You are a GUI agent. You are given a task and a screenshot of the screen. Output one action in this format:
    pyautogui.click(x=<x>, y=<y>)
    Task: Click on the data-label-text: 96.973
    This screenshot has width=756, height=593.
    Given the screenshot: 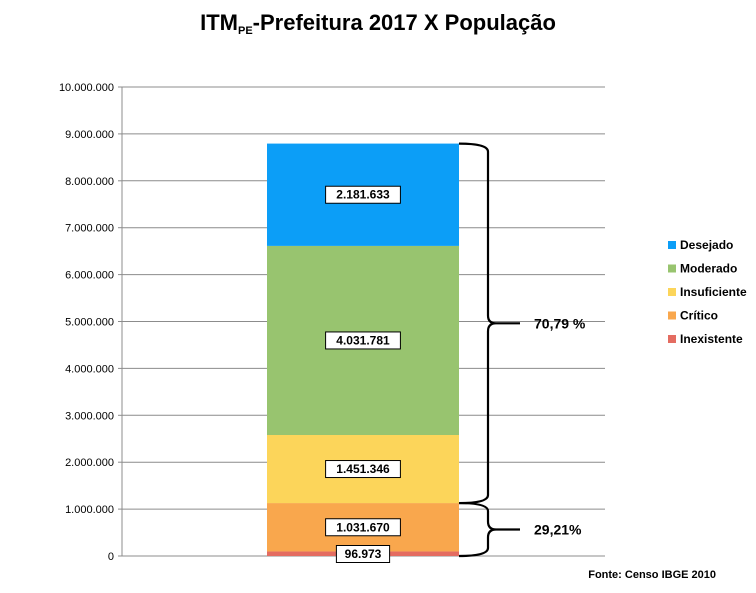 What is the action you would take?
    pyautogui.click(x=363, y=554)
    